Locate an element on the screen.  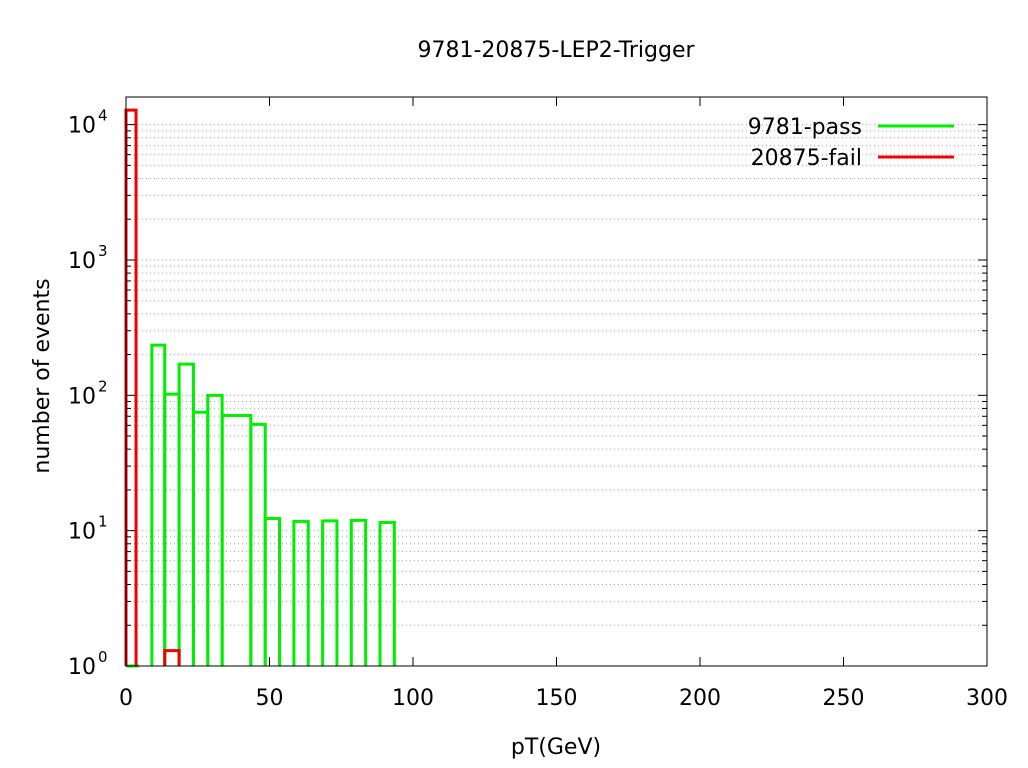
y-tick-exponent: 0 is located at coordinates (103, 657).